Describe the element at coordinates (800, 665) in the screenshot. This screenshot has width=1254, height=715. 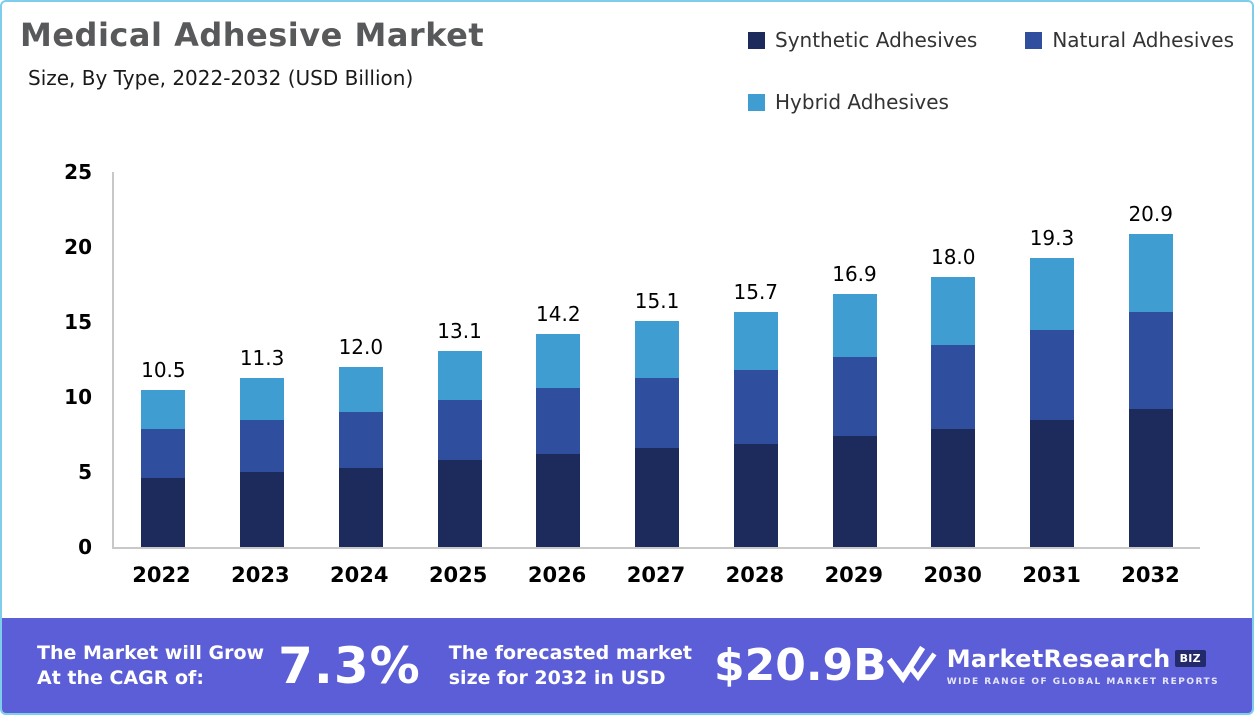
I see `forecast-value: $20.9B` at that location.